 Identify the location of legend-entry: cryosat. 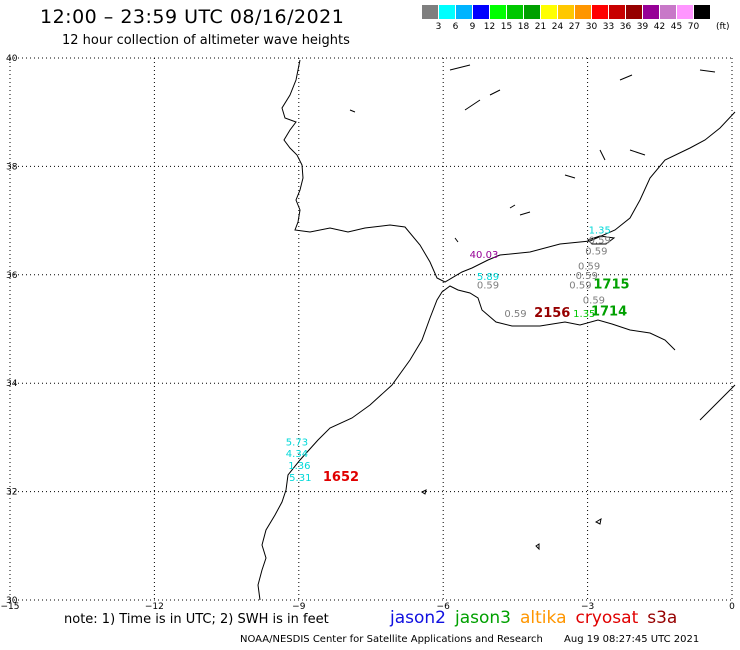
(607, 618).